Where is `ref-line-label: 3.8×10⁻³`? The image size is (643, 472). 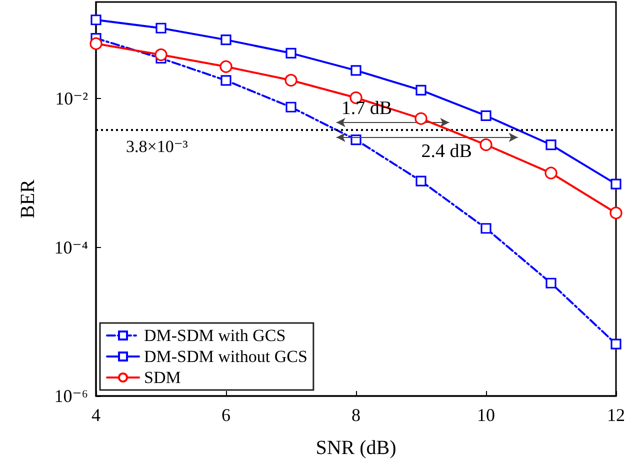 ref-line-label: 3.8×10⁻³ is located at coordinates (157, 146).